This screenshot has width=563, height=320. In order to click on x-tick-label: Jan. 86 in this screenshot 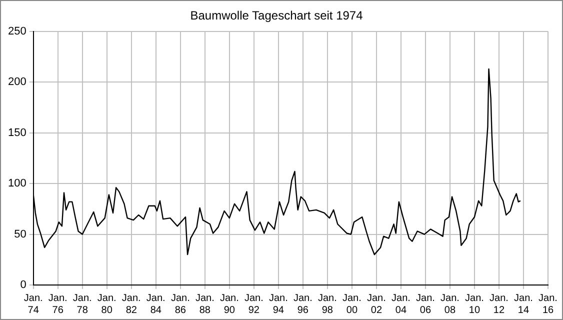, I will do `click(180, 304)`.